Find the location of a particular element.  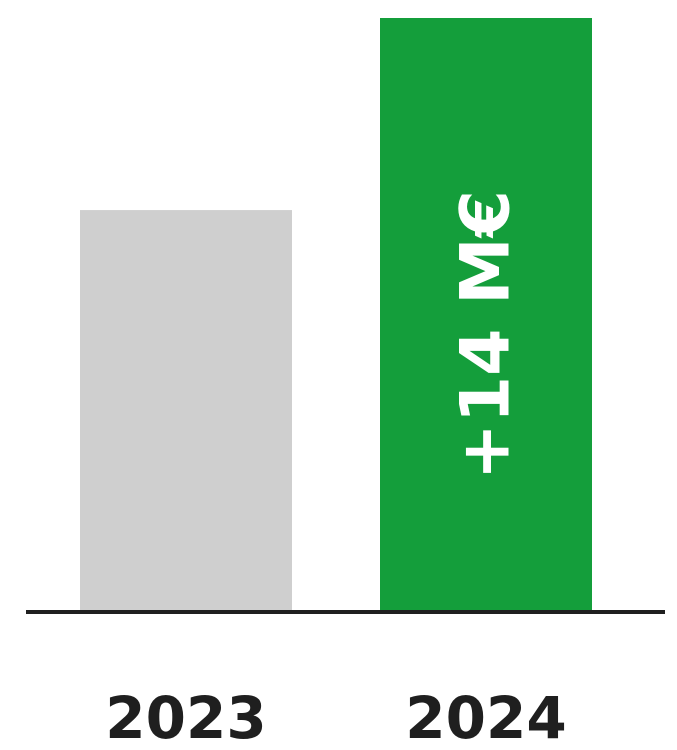

x-tick-label-2023: 2023 is located at coordinates (185, 717).